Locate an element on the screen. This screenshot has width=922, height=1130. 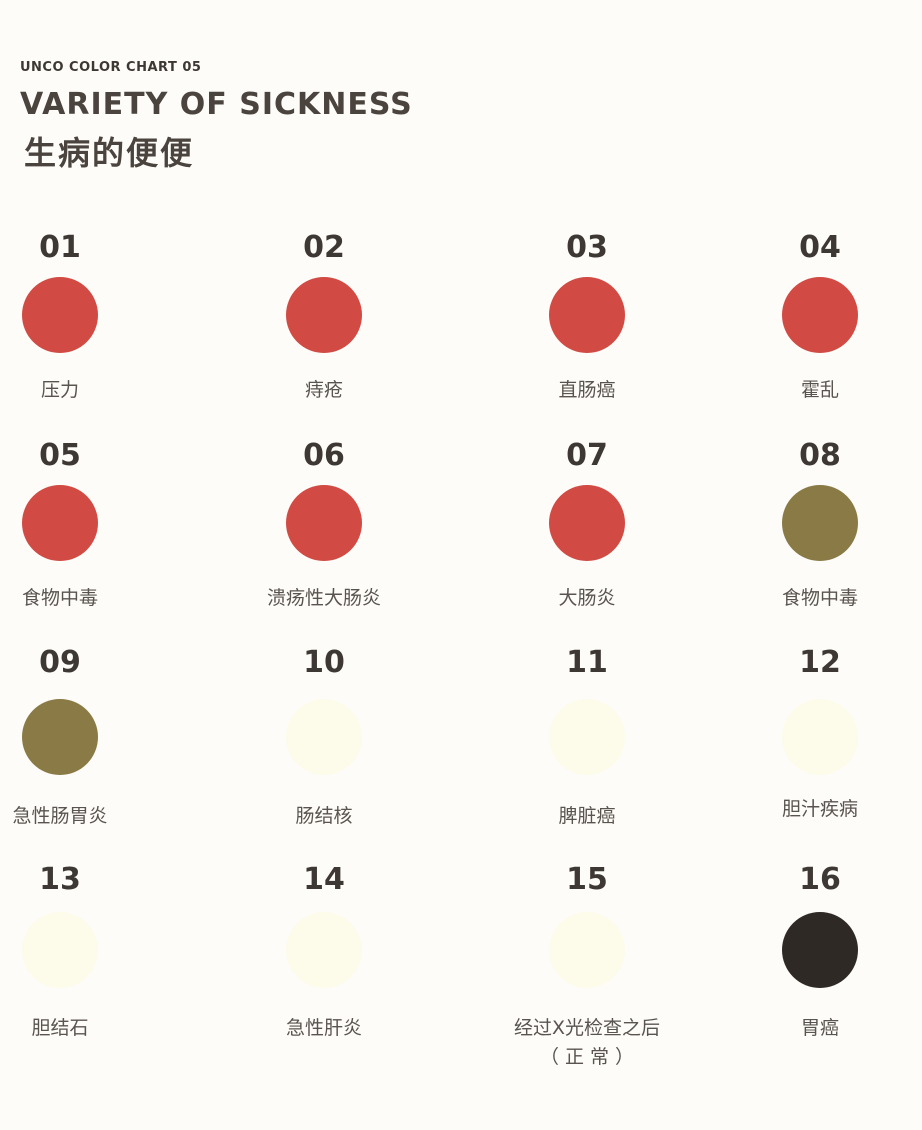
swatch-label: 肠结核 is located at coordinates (324, 816).